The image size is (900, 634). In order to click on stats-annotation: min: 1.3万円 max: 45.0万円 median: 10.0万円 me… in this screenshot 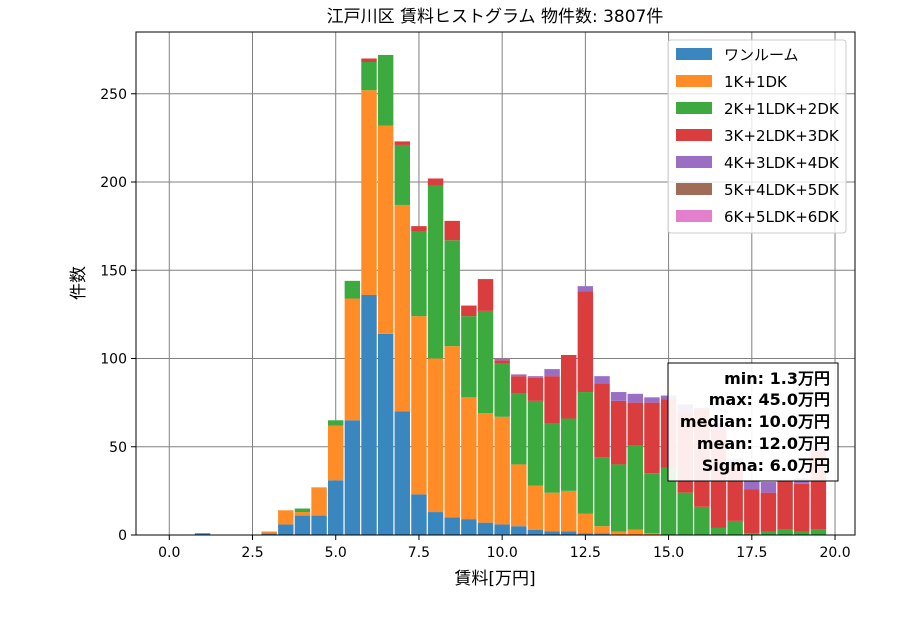, I will do `click(753, 422)`.